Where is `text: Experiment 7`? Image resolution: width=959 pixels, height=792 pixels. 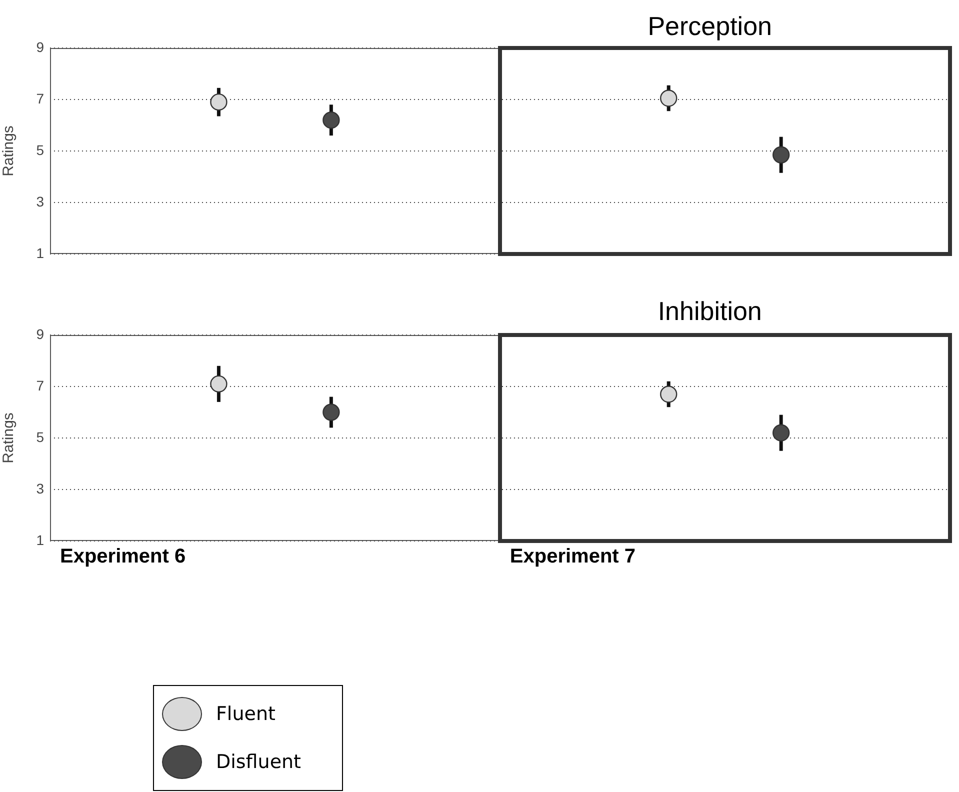
text: Experiment 7 is located at coordinates (573, 557).